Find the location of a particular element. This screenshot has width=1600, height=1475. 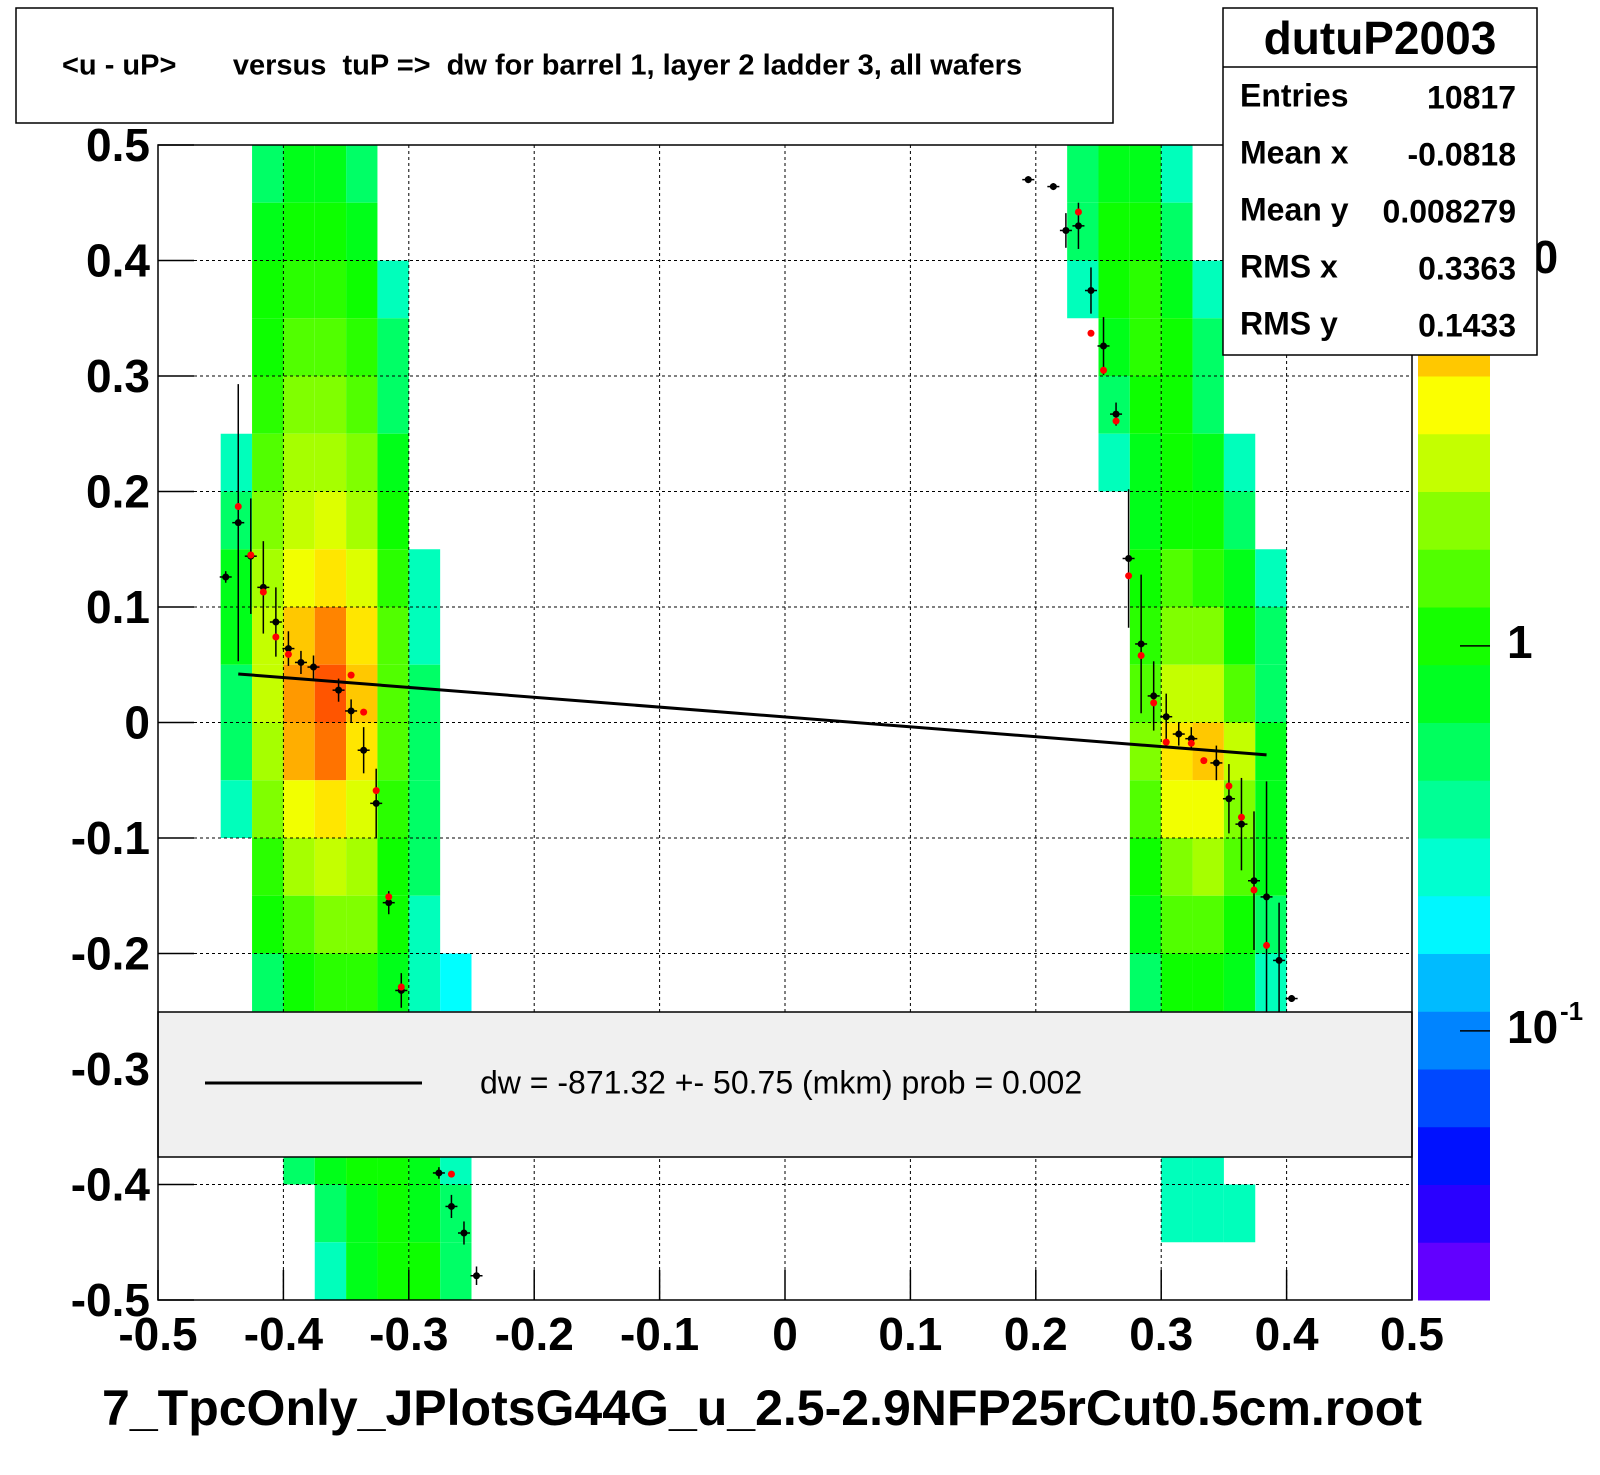

x-tick-label: 0.4 is located at coordinates (1287, 1334).